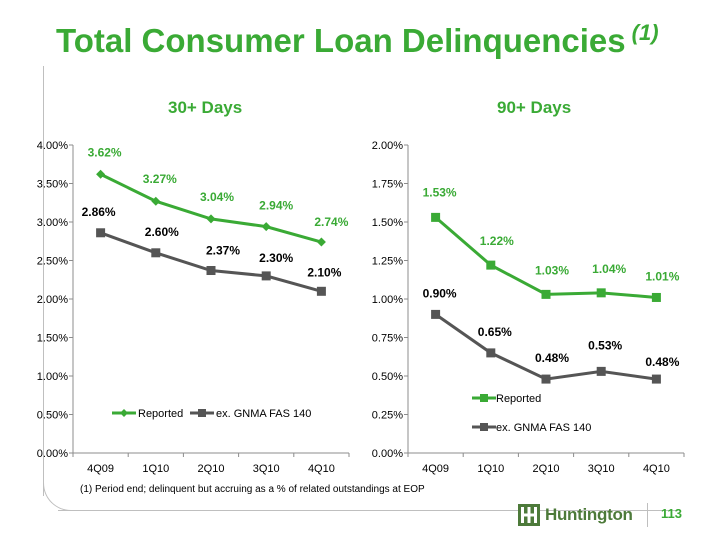 This screenshot has height=540, width=720. What do you see at coordinates (609, 269) in the screenshot?
I see `data-label: 1.04%` at bounding box center [609, 269].